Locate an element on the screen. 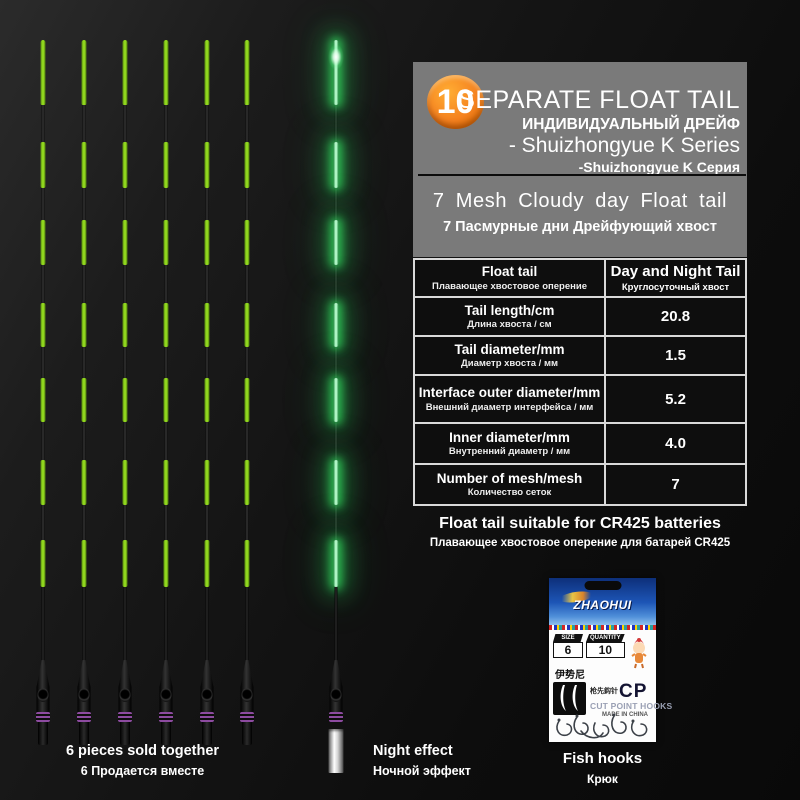 This screenshot has height=800, width=800. step-number-badge: 10 is located at coordinates (455, 102).